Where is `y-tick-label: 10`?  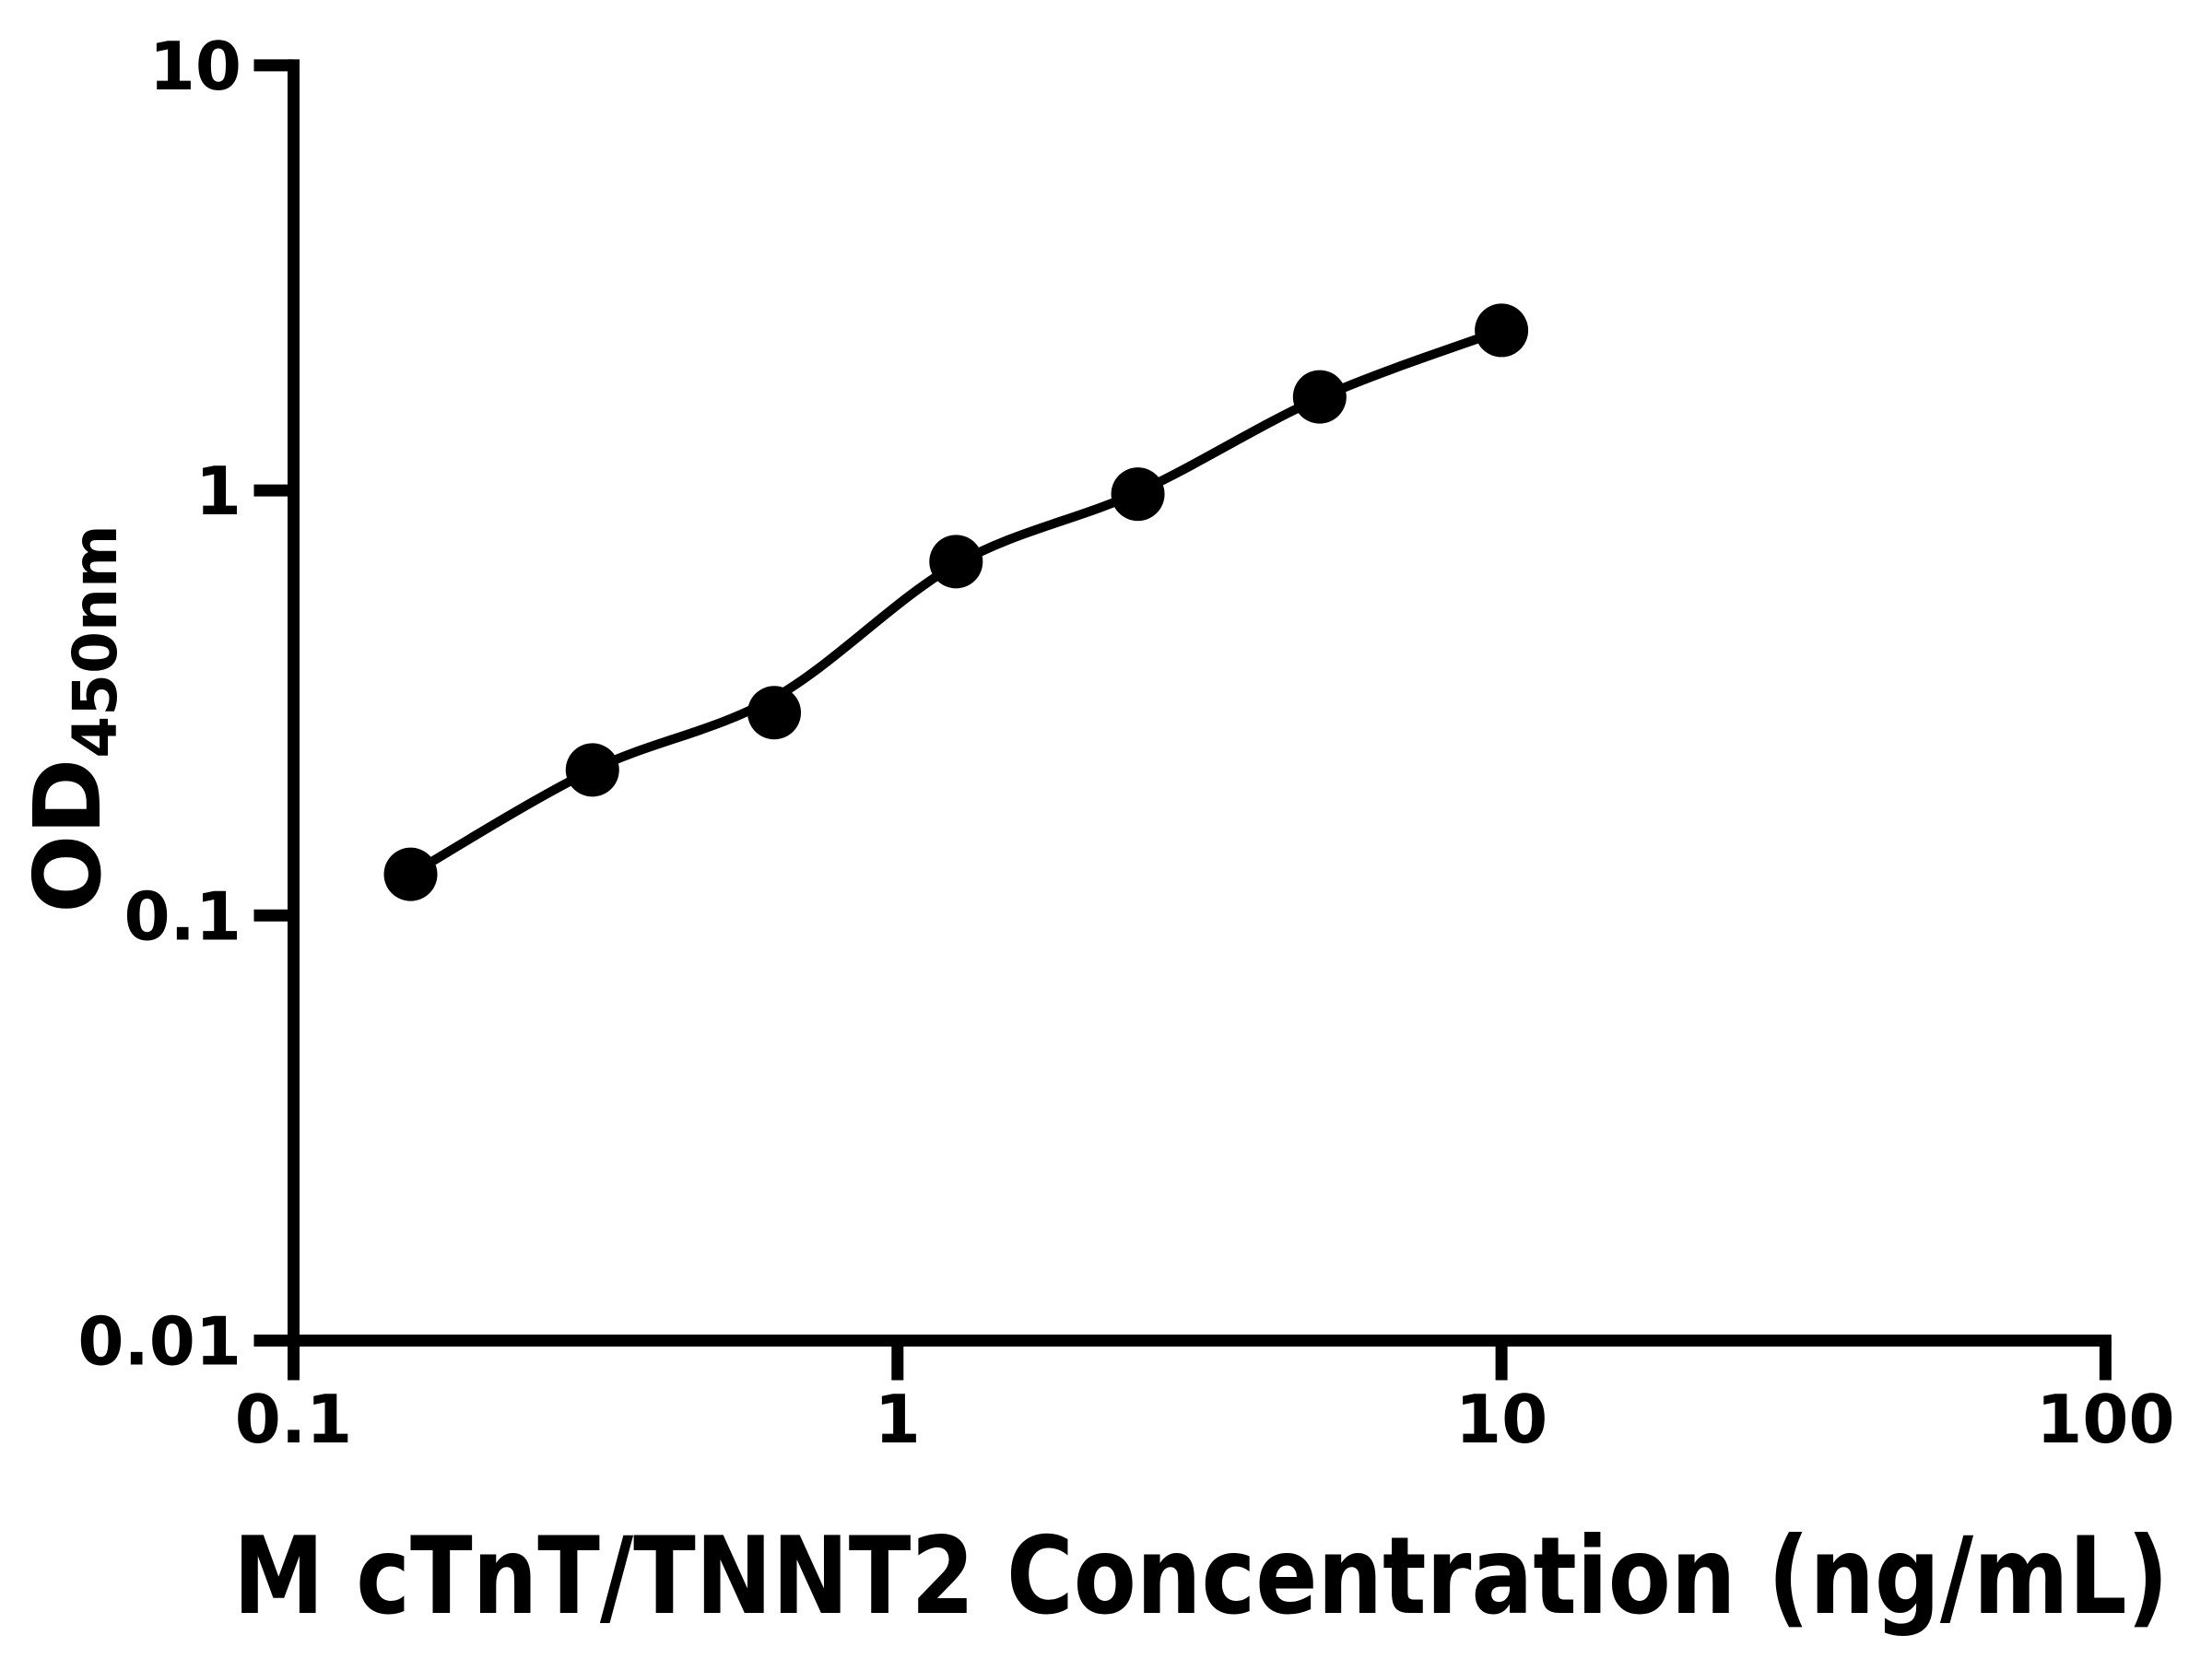
y-tick-label: 10 is located at coordinates (195, 66).